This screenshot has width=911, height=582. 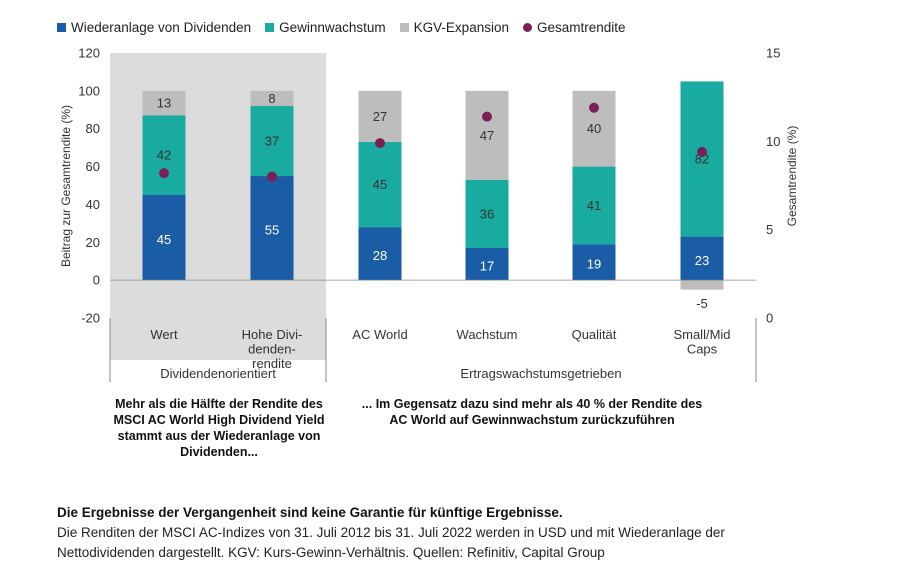 I want to click on y-tick-label: 60, so click(x=93, y=166).